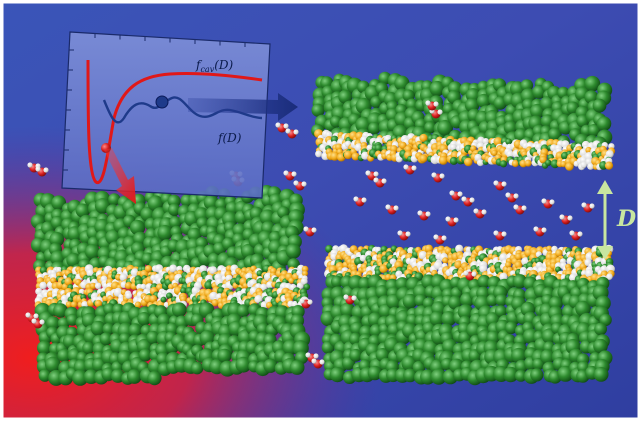 This screenshot has height=421, width=641. Describe the element at coordinates (229, 138) in the screenshot. I see `f-curve-label: f(D)` at that location.